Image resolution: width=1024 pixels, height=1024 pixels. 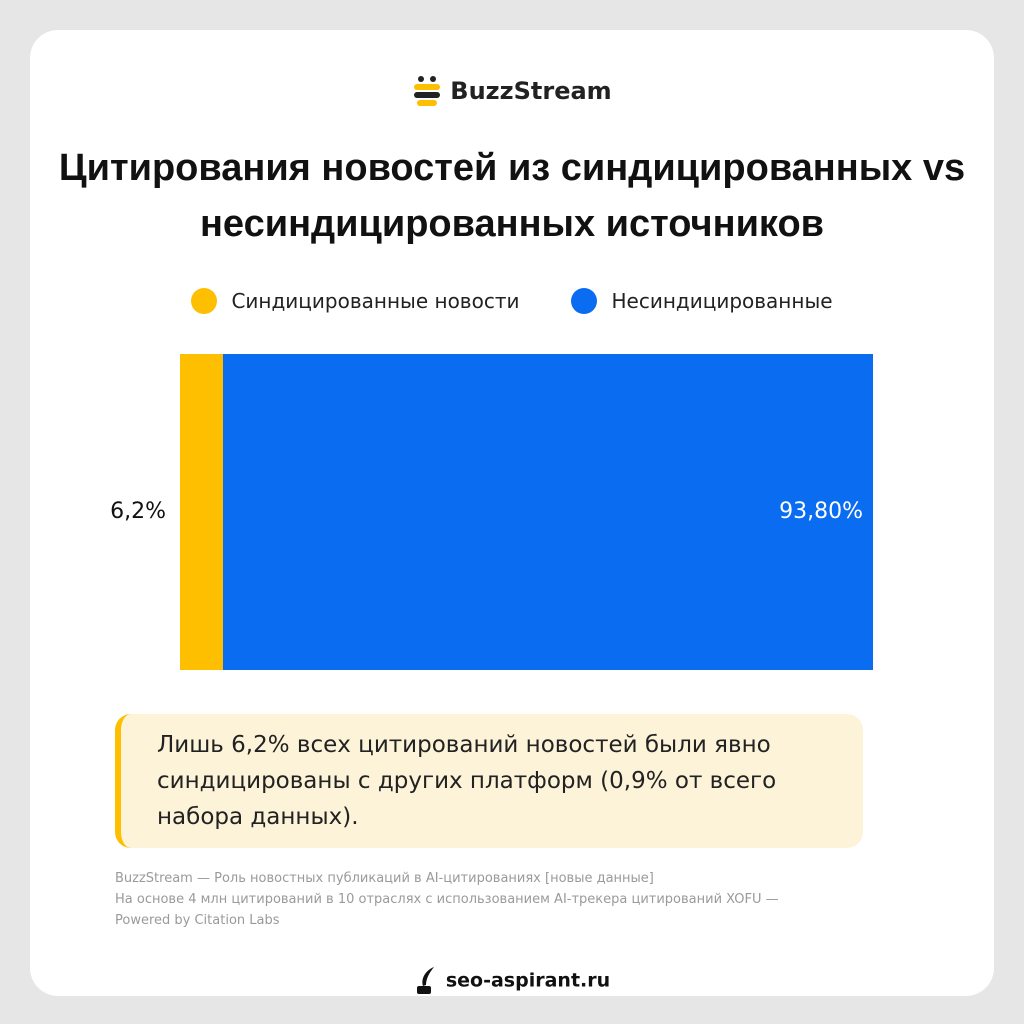 I want to click on legend-label: Несиндицированные, so click(x=722, y=301).